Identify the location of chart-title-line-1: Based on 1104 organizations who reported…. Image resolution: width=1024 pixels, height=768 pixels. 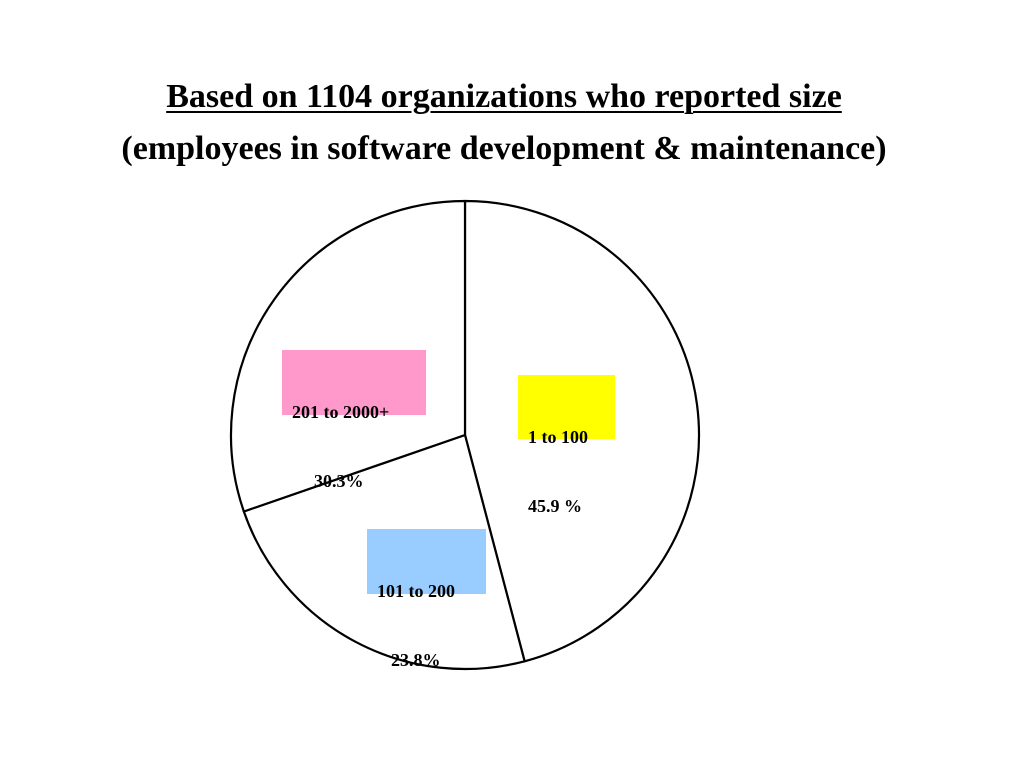
(504, 96).